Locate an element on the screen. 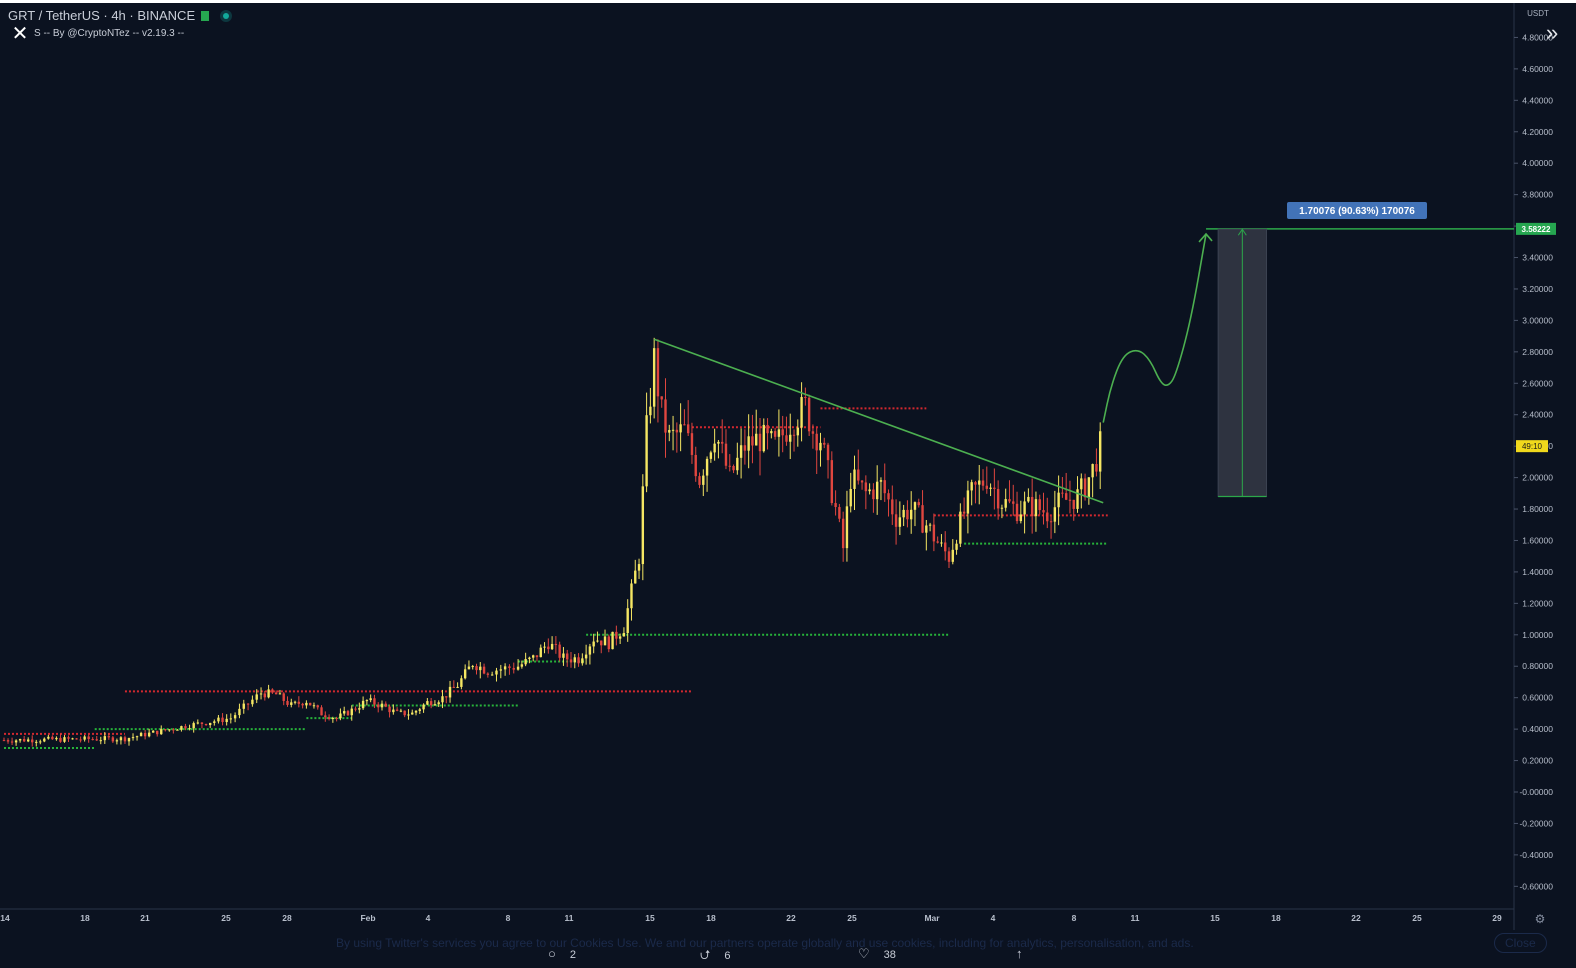 The height and width of the screenshot is (968, 1576). y-tick-label: 0.60000 is located at coordinates (1537, 698).